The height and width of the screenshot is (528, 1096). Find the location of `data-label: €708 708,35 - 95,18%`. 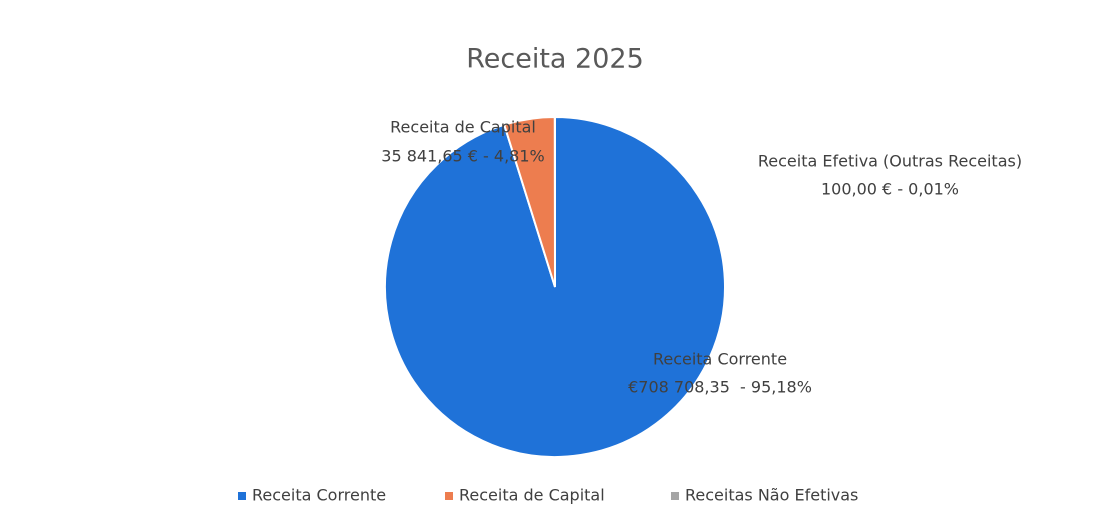

data-label: €708 708,35 - 95,18% is located at coordinates (720, 387).